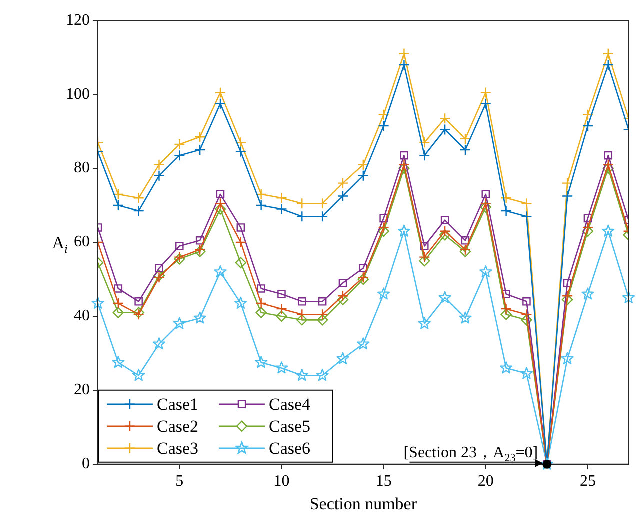 The width and height of the screenshot is (643, 523). Describe the element at coordinates (78, 20) in the screenshot. I see `y-tick-label: 120` at that location.